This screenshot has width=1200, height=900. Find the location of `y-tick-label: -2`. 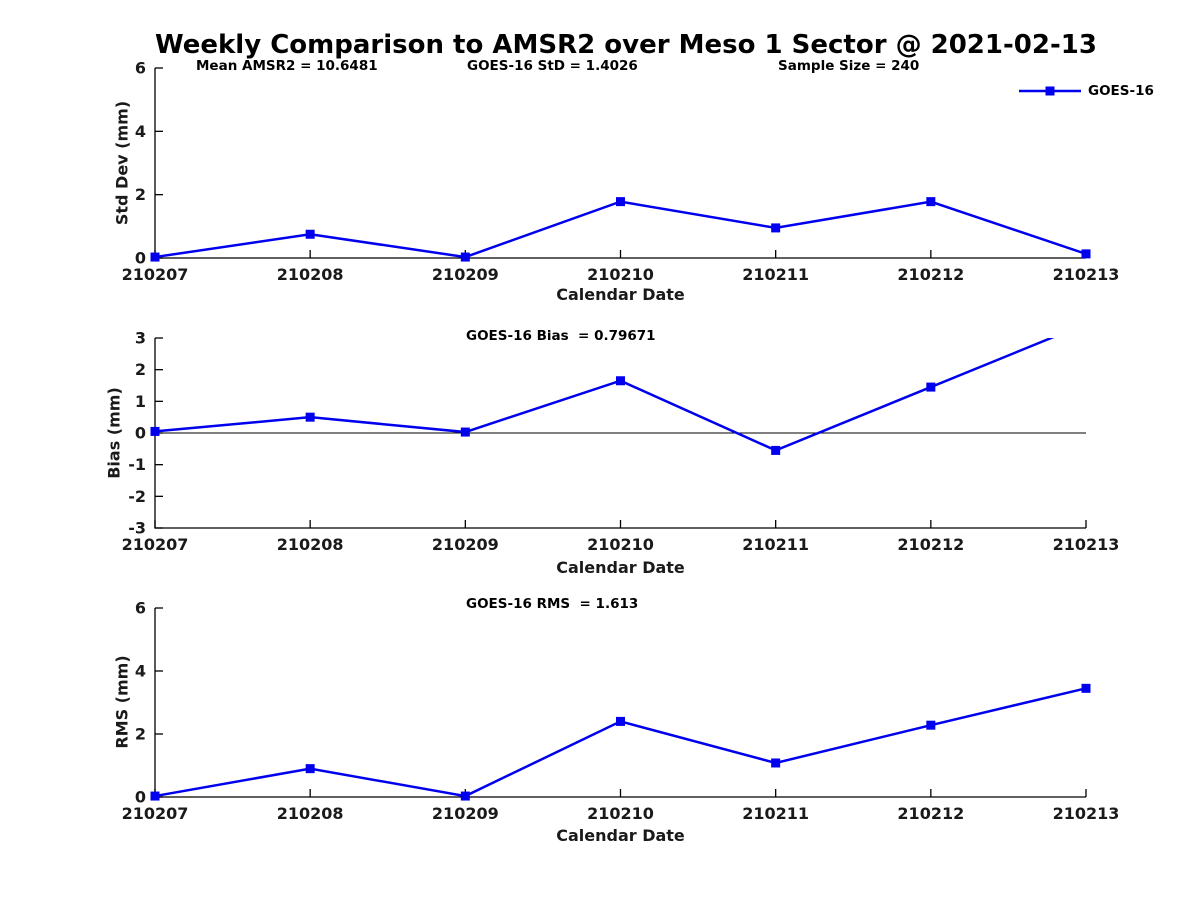

y-tick-label: -2 is located at coordinates (137, 496).